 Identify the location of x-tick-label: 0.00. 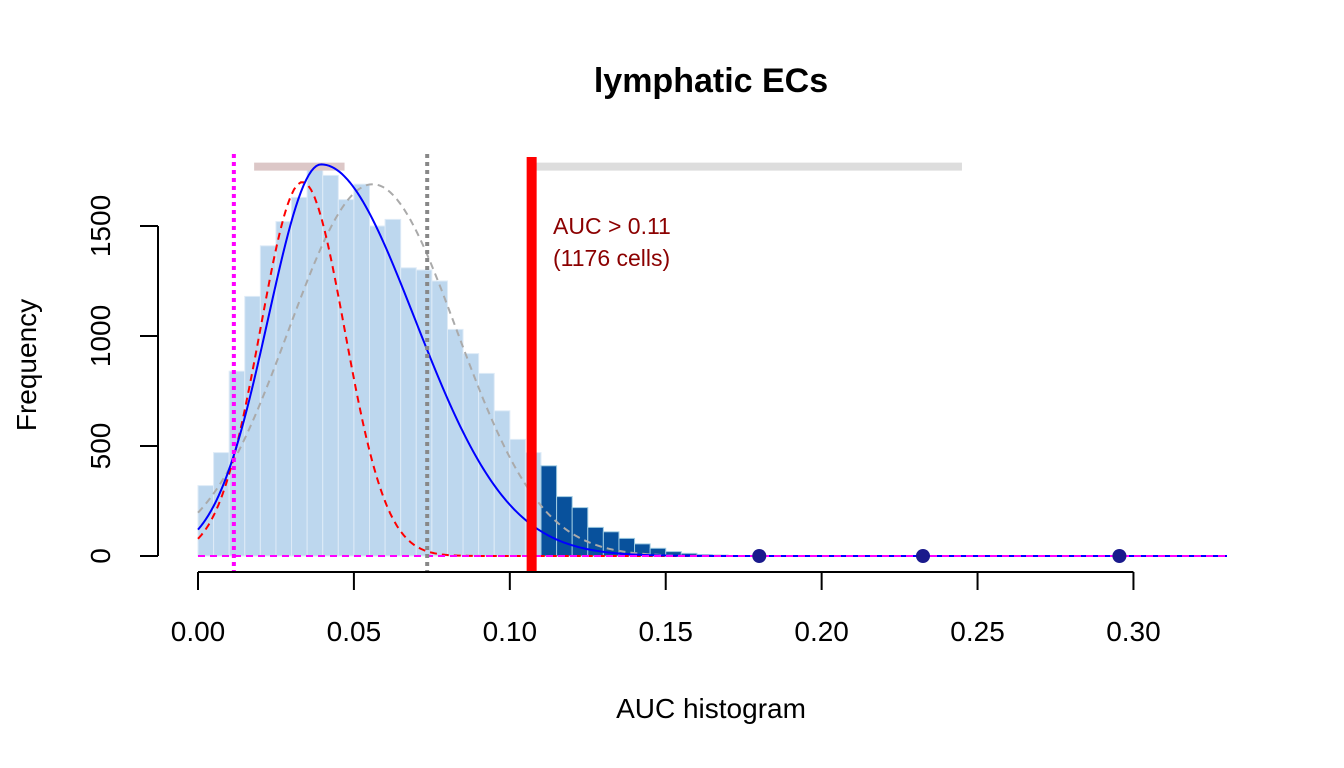
(198, 631).